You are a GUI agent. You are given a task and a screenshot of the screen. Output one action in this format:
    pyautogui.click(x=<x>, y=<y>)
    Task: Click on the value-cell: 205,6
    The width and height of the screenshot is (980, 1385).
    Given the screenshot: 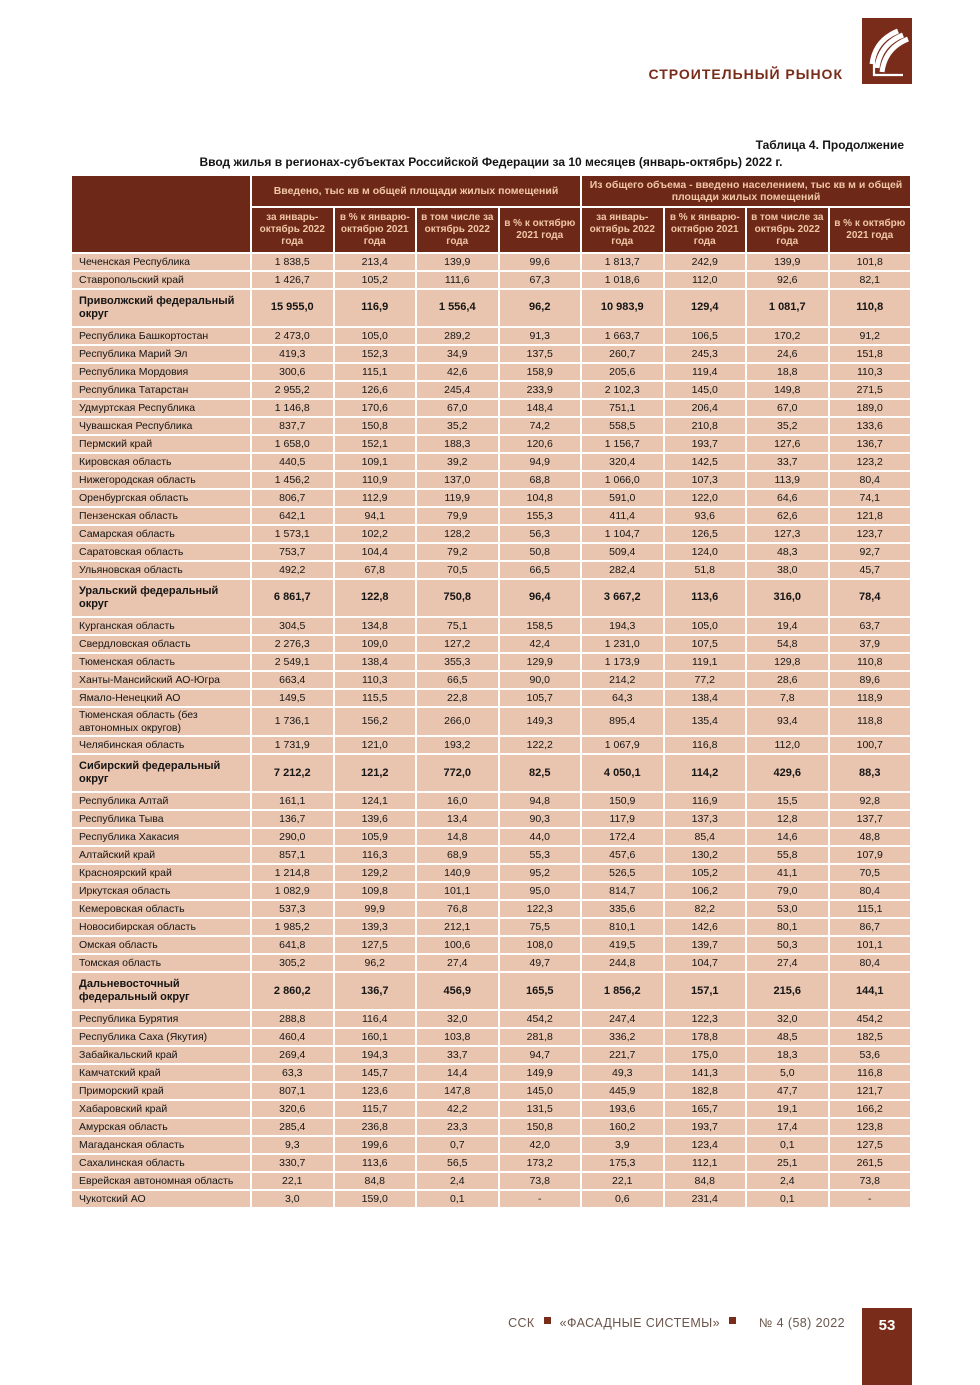 What is the action you would take?
    pyautogui.click(x=622, y=372)
    